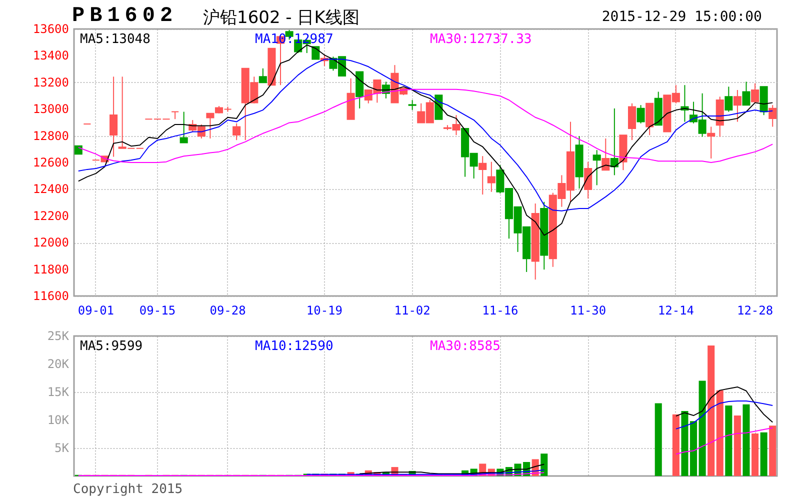 The width and height of the screenshot is (800, 500). I want to click on y-tick-label: 11800, so click(50, 269).